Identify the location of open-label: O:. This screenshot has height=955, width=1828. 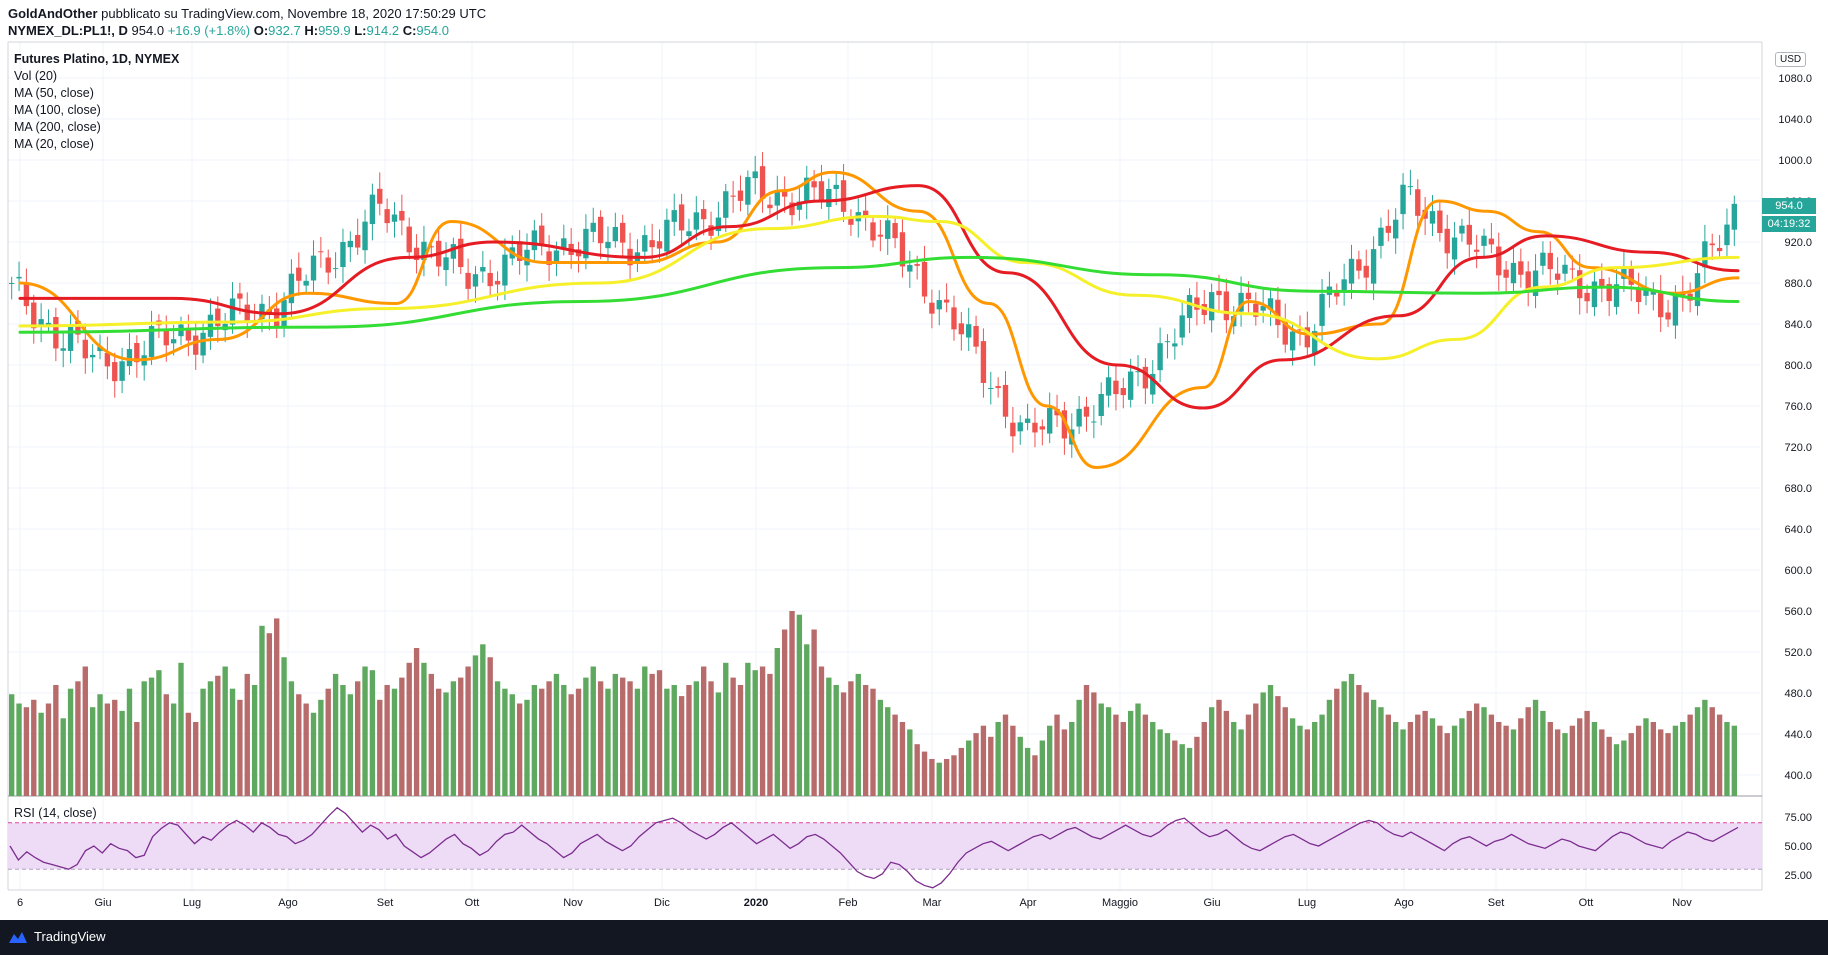
(261, 30).